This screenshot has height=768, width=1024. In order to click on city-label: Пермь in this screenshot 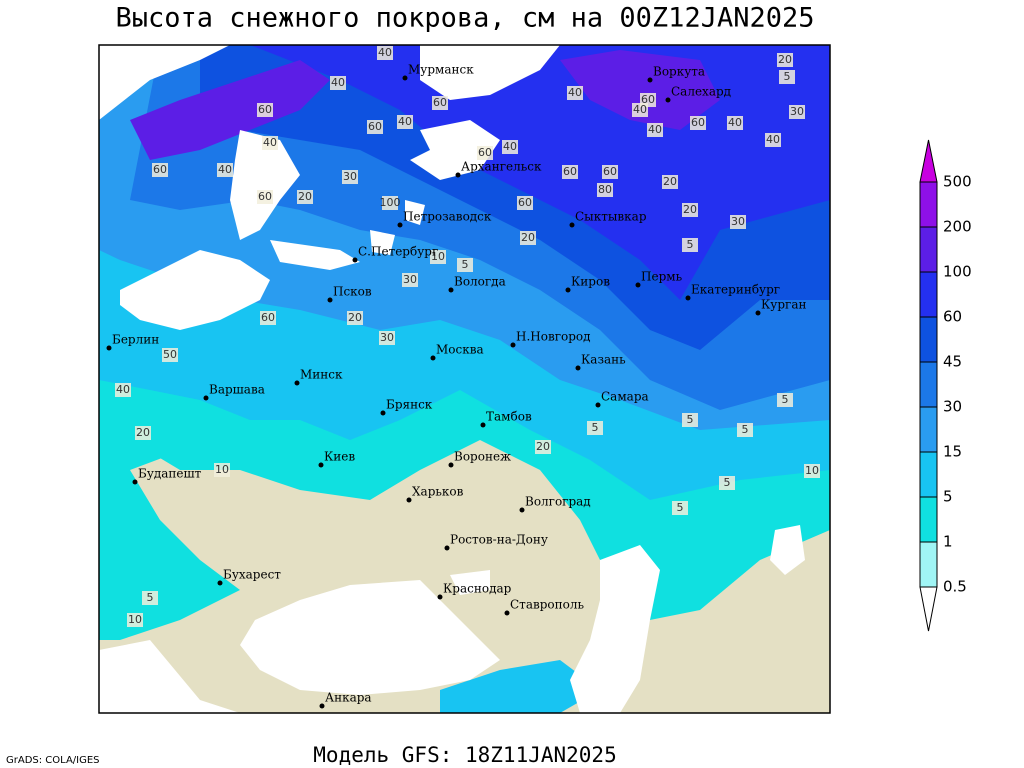, I will do `click(662, 277)`.